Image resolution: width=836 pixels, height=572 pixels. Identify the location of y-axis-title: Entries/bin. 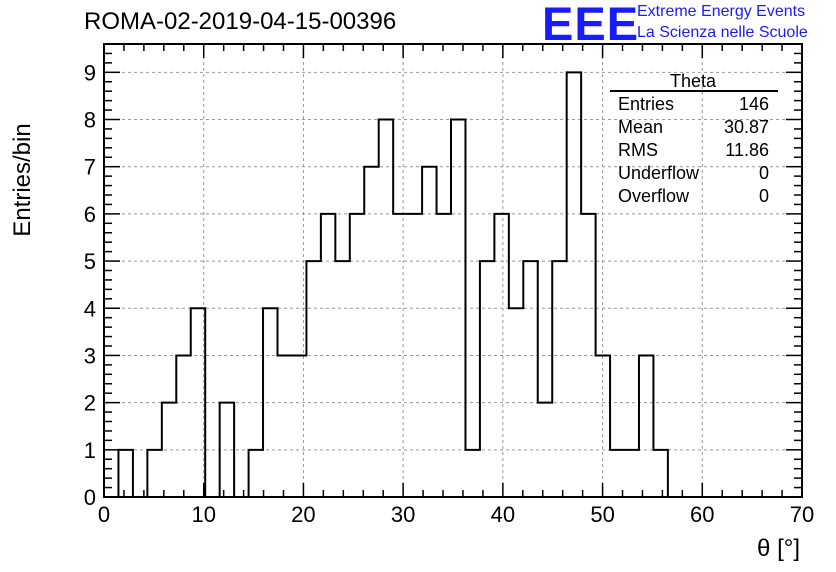
(22, 179).